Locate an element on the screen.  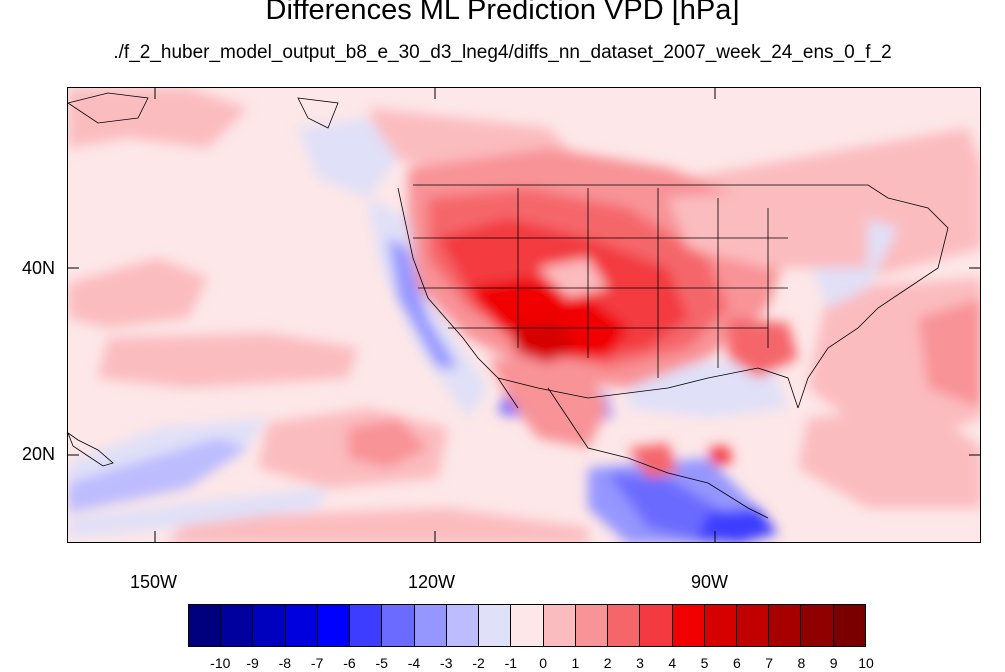
colorbar-tick-label: 7 is located at coordinates (769, 663).